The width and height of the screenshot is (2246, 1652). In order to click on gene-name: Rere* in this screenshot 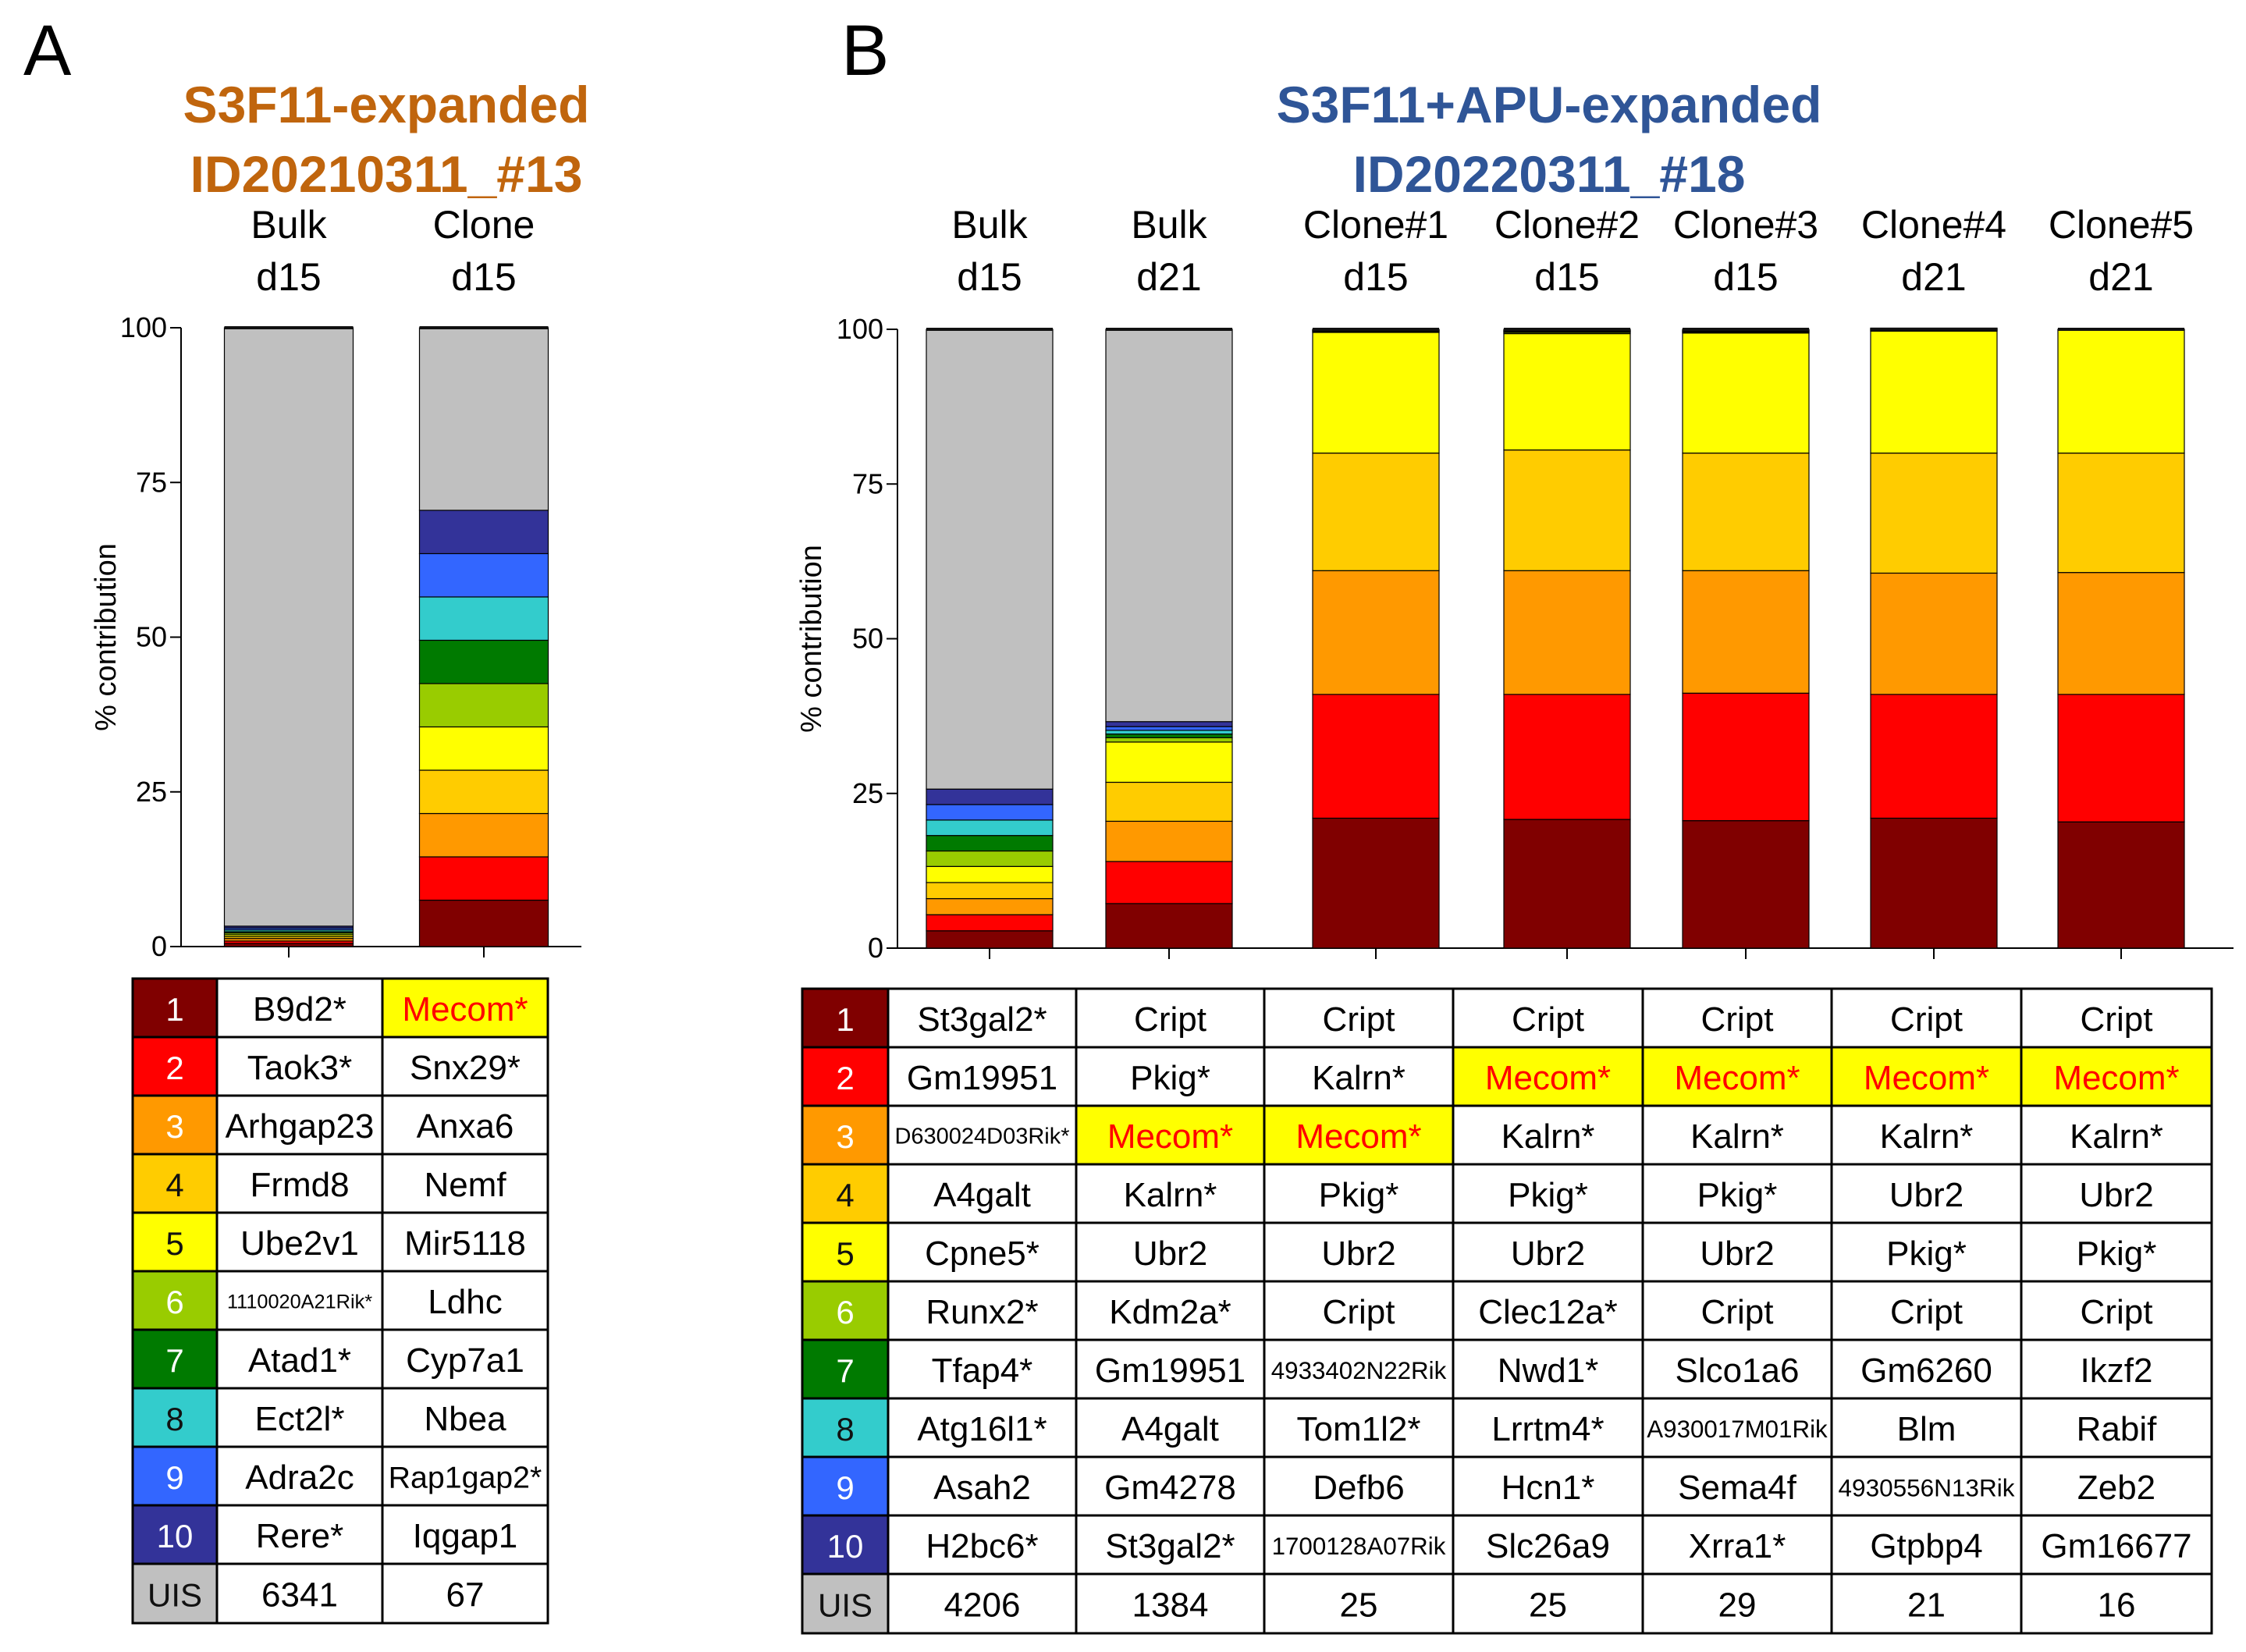, I will do `click(300, 1536)`.